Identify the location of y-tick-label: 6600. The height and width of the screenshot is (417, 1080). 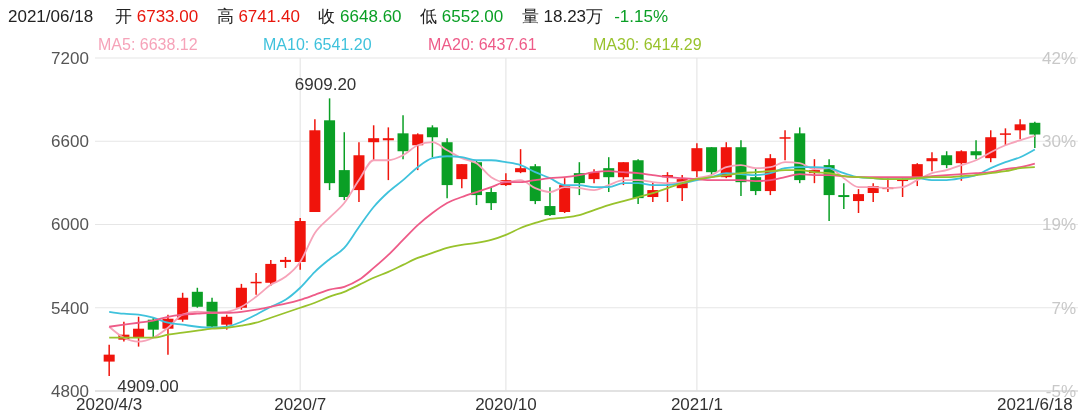
(70, 142).